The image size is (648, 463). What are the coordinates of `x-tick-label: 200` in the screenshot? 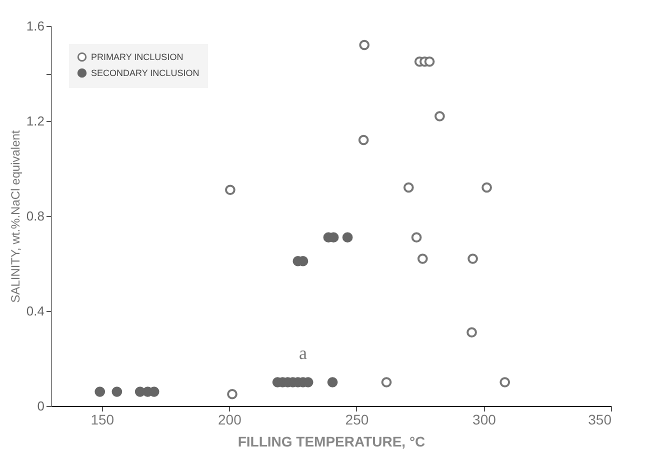 It's located at (230, 420).